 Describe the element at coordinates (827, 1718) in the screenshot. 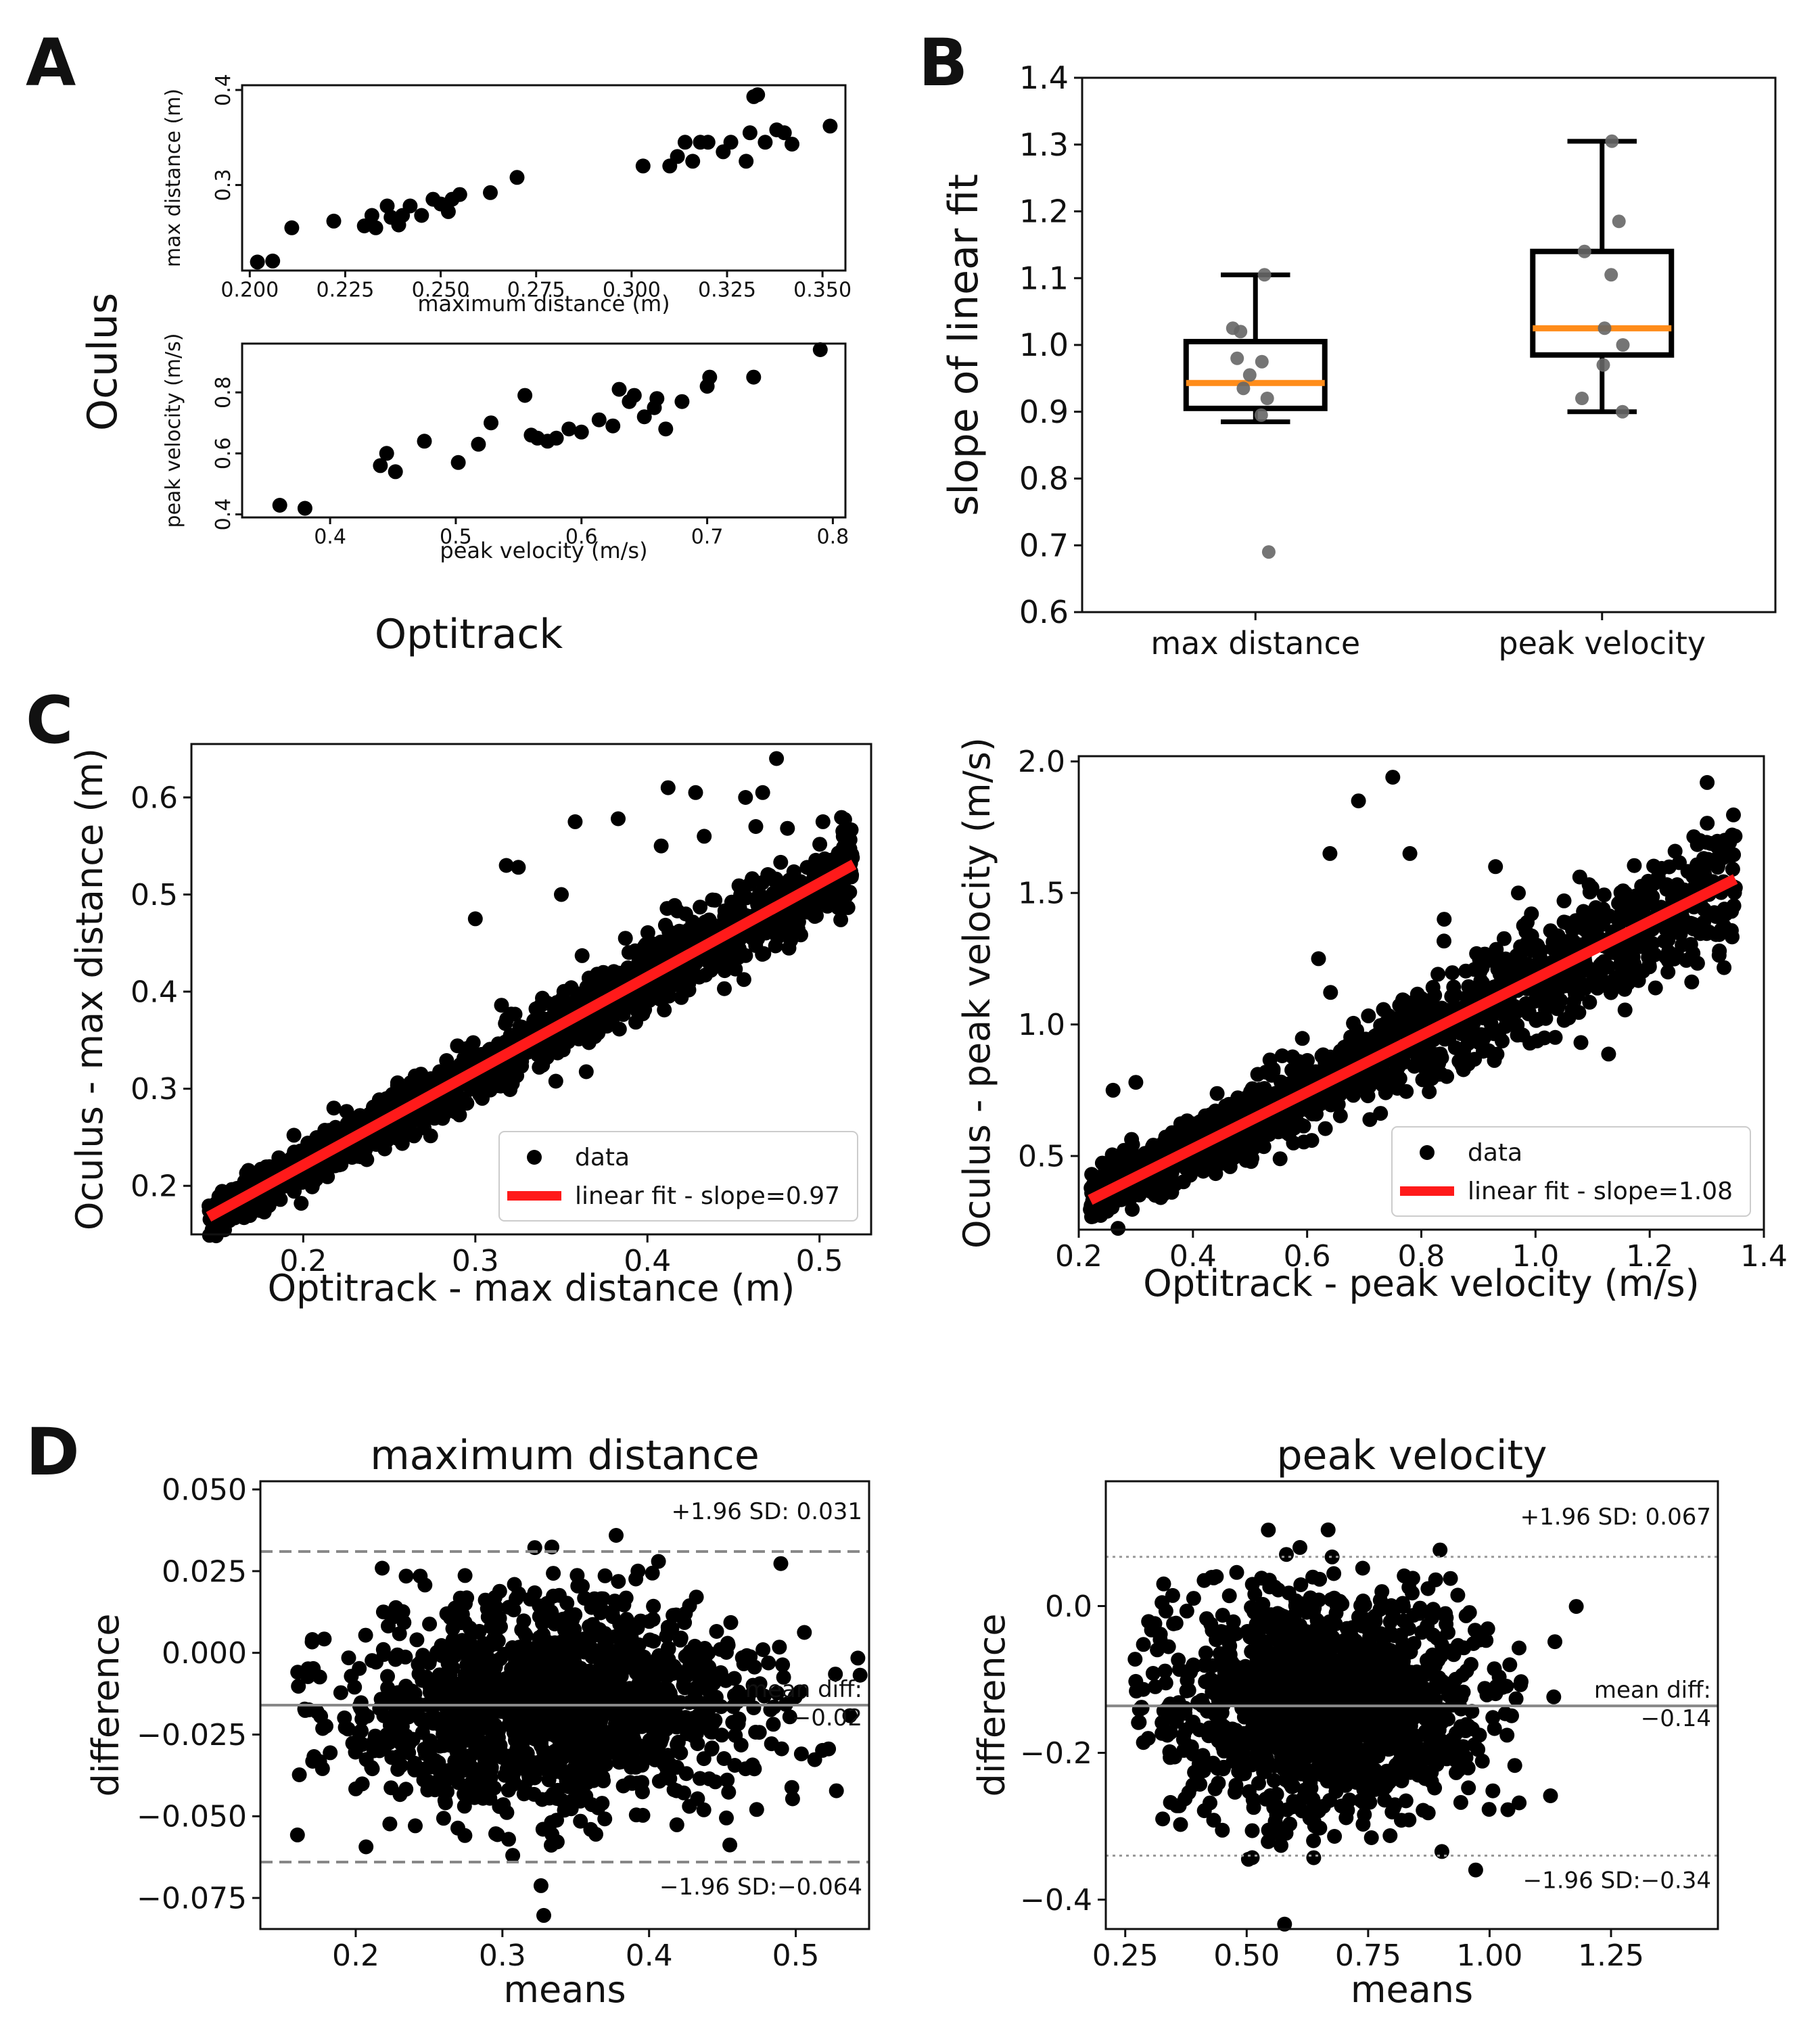

I see `d1-mean-diff-value: −0.02` at that location.